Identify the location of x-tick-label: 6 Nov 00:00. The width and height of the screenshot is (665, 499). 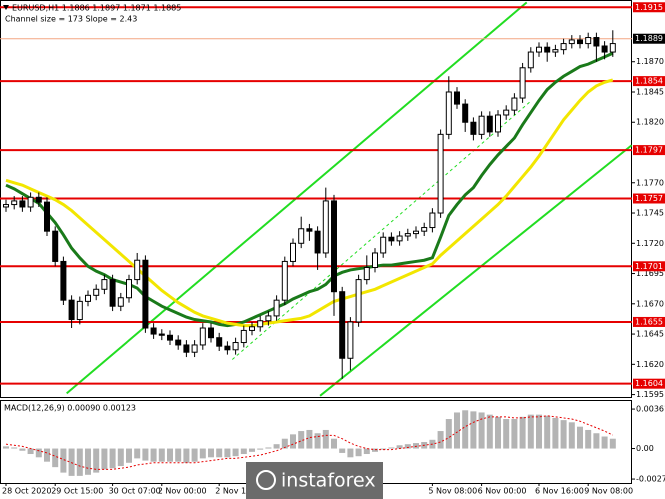
(502, 491).